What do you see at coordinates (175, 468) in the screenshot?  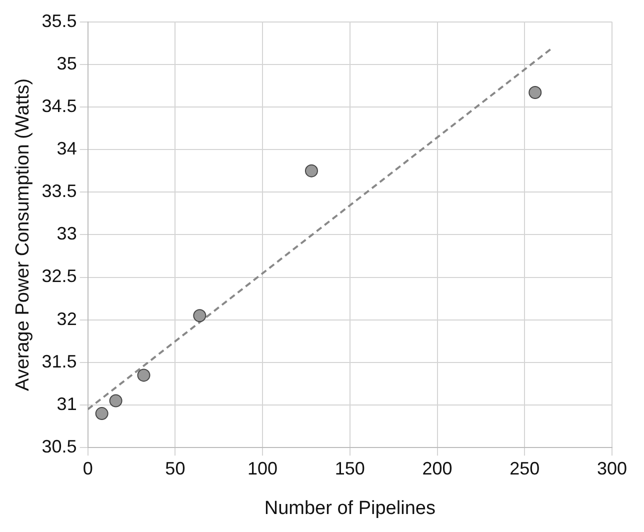 I see `x-tick-label: 50` at bounding box center [175, 468].